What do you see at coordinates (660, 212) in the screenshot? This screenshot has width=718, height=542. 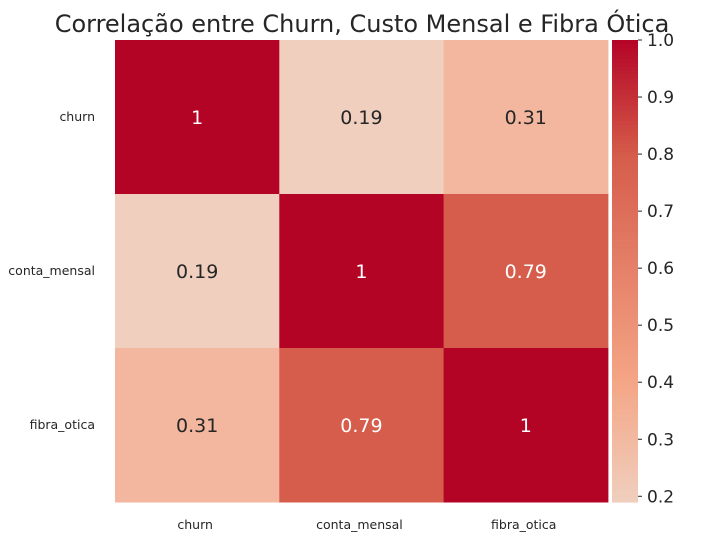 I see `colorbar-tick-label: 0.7` at bounding box center [660, 212].